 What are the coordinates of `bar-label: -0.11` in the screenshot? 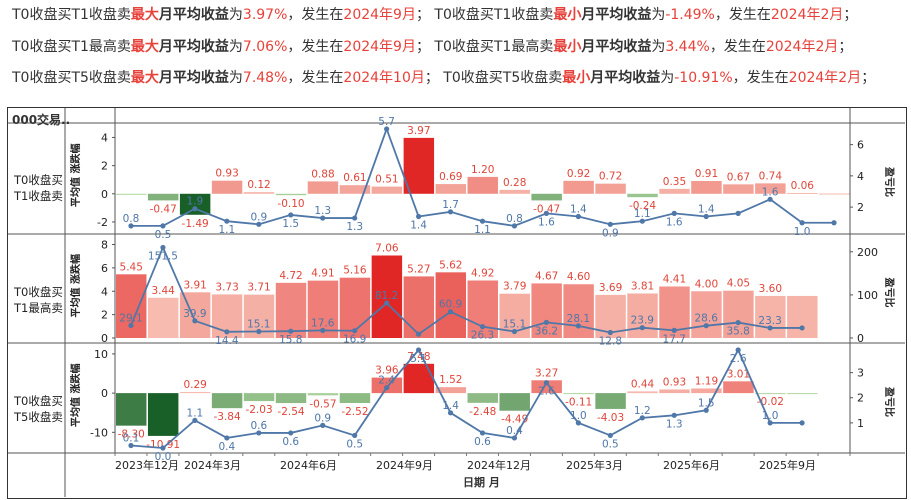 It's located at (578, 403).